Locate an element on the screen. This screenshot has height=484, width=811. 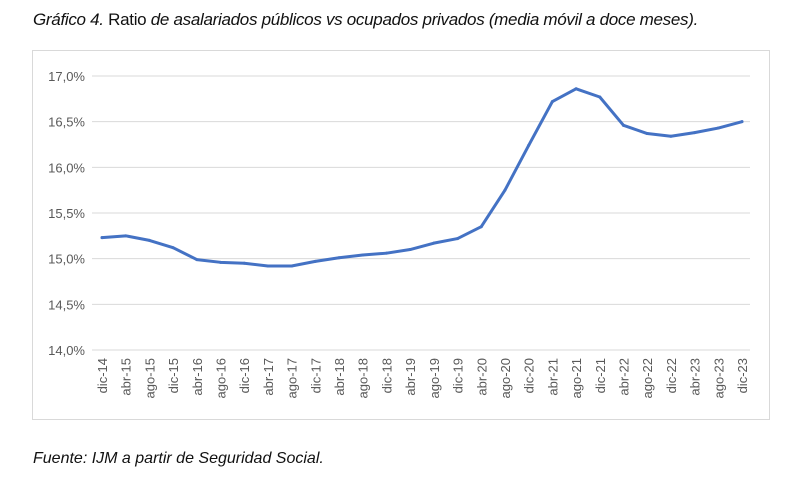
x-tick-label: dic-14 is located at coordinates (102, 375).